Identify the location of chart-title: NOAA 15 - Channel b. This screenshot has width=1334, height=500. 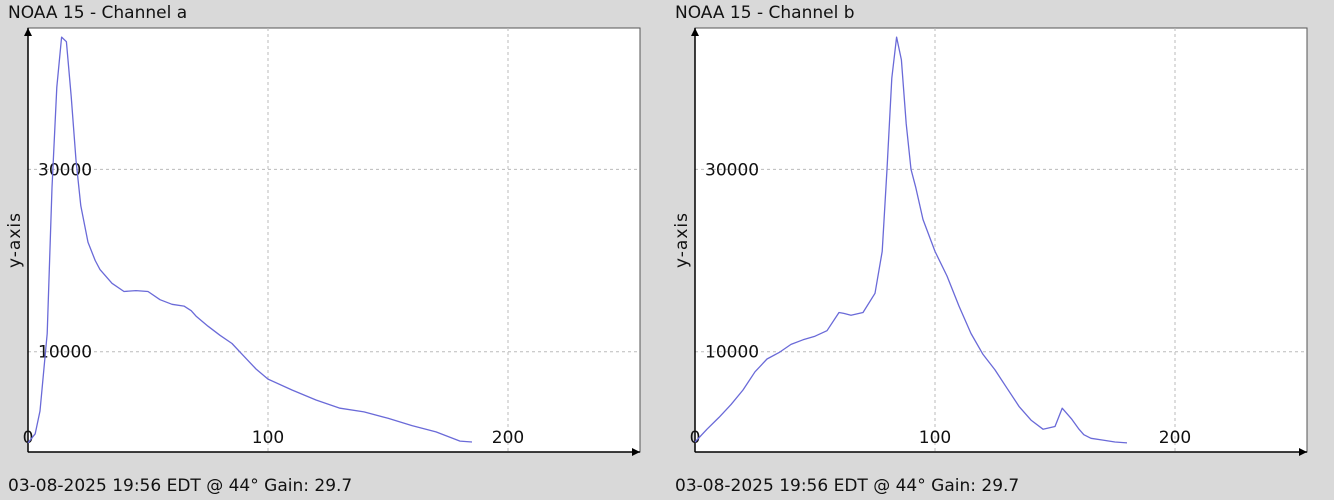
(765, 13).